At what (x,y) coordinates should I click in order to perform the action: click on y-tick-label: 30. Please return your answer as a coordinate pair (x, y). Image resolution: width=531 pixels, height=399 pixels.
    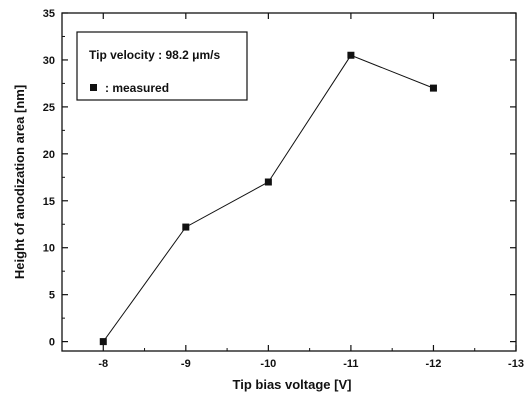
    Looking at the image, I should click on (49, 61).